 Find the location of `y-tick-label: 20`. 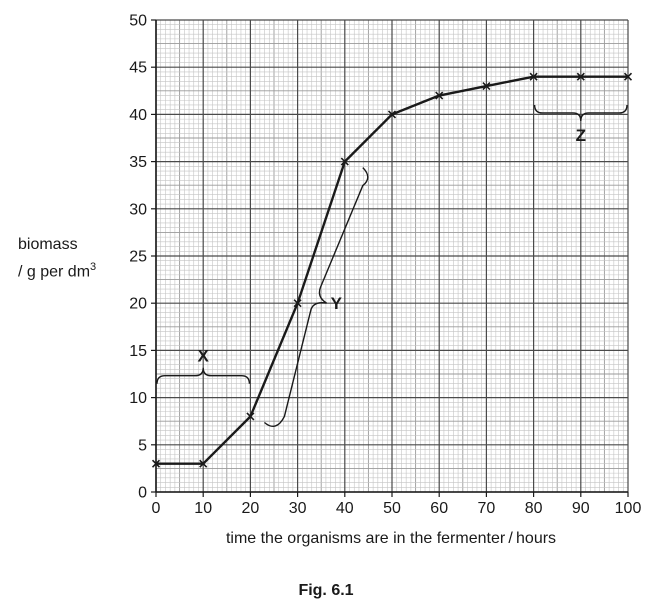

y-tick-label: 20 is located at coordinates (138, 304).